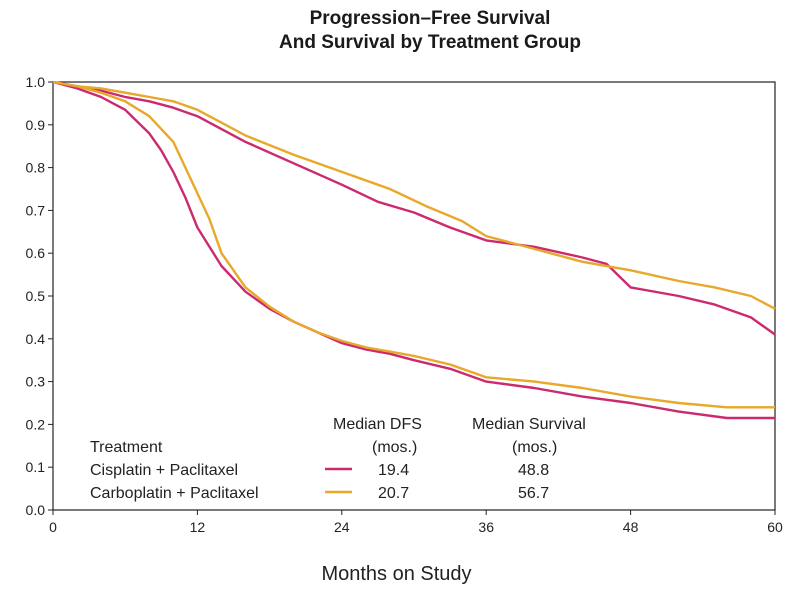 The height and width of the screenshot is (593, 793). What do you see at coordinates (36, 339) in the screenshot?
I see `y-tick-label: 0.4` at bounding box center [36, 339].